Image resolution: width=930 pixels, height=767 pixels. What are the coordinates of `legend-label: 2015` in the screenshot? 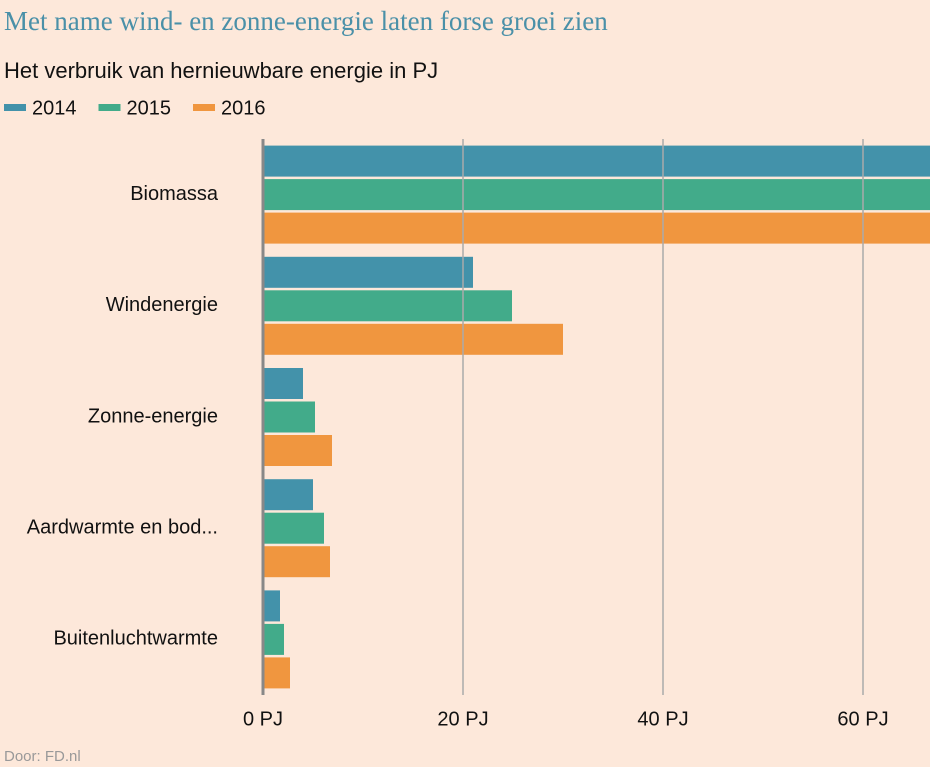 It's located at (149, 108).